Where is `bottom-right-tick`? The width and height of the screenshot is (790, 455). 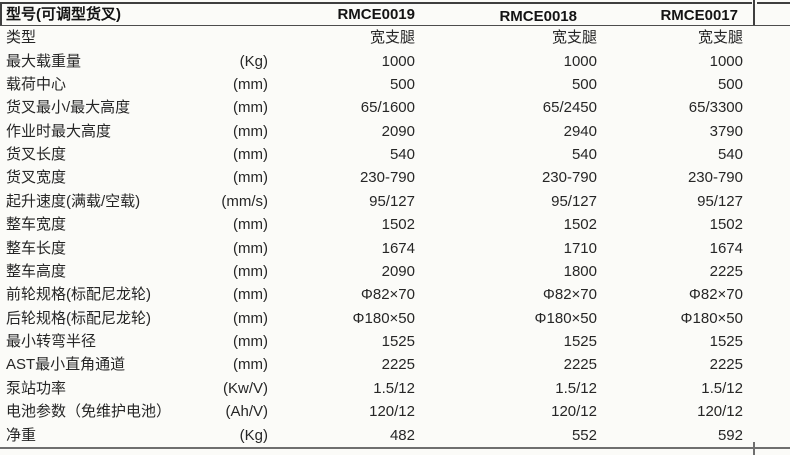
bottom-right-tick is located at coordinates (754, 448).